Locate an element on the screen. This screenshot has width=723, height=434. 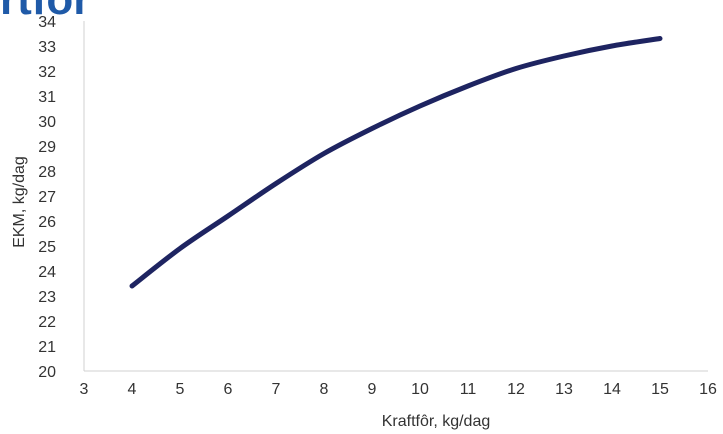
y-tick-label: 27 is located at coordinates (47, 197).